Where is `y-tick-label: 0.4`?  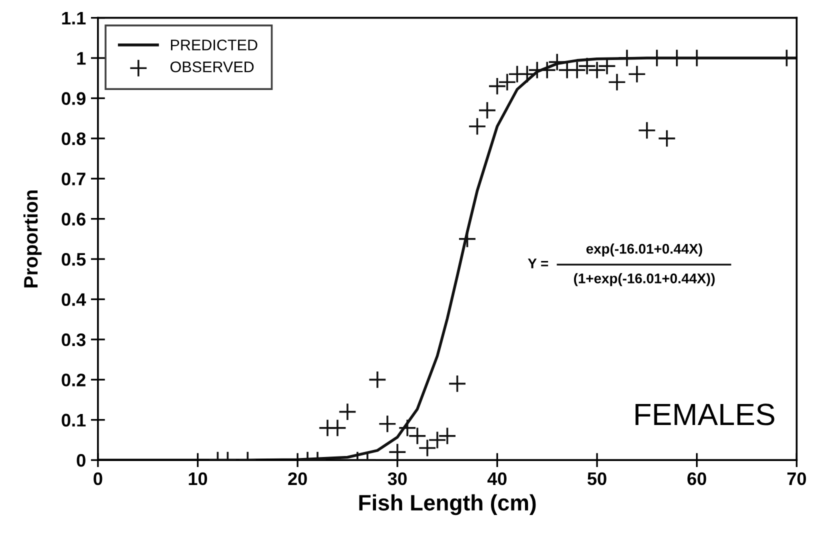 y-tick-label: 0.4 is located at coordinates (74, 299).